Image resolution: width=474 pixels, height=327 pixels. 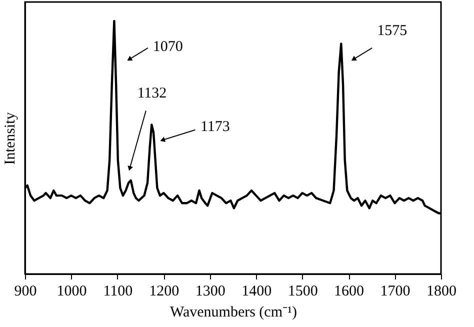 I want to click on x-tick-label: 1800, so click(x=441, y=292).